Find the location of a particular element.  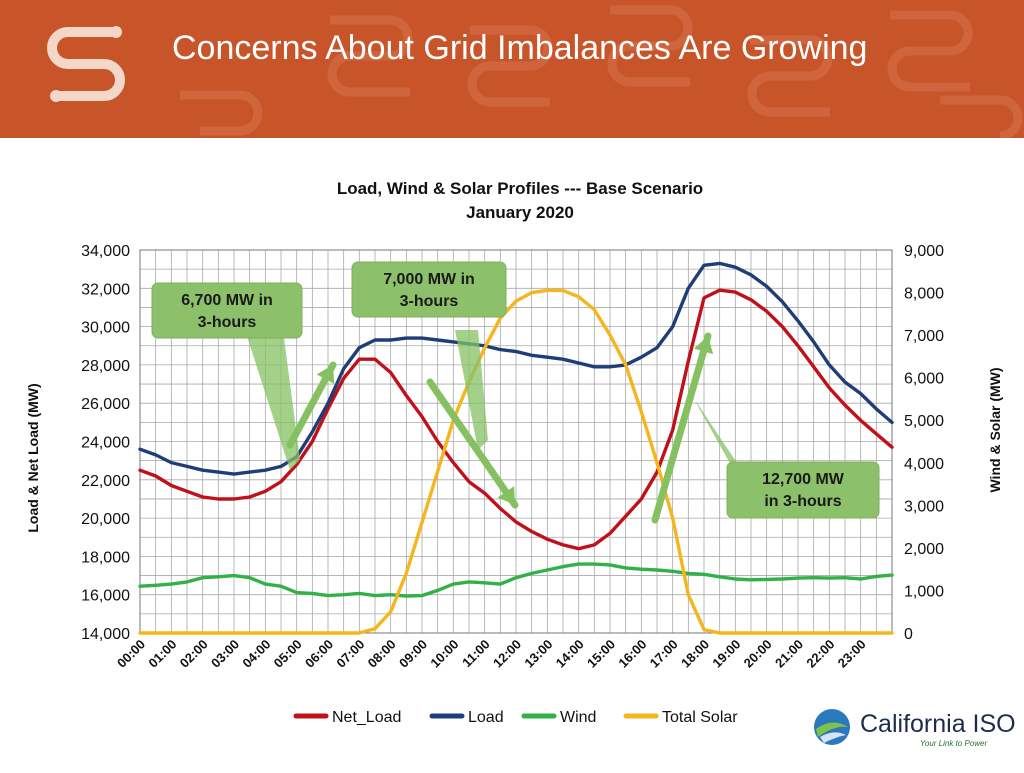

y-tick-label: 14,000 is located at coordinates (105, 634).